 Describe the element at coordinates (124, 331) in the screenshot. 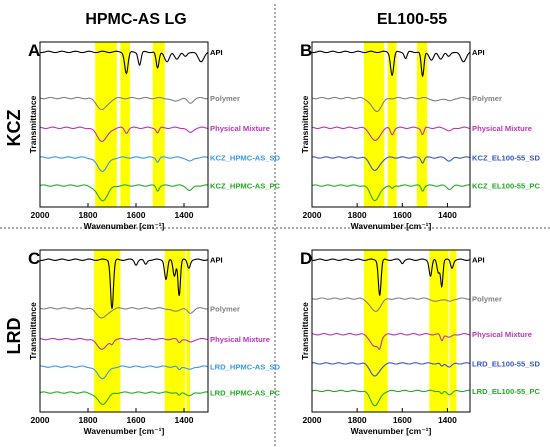

I see `plot-frame-c` at that location.